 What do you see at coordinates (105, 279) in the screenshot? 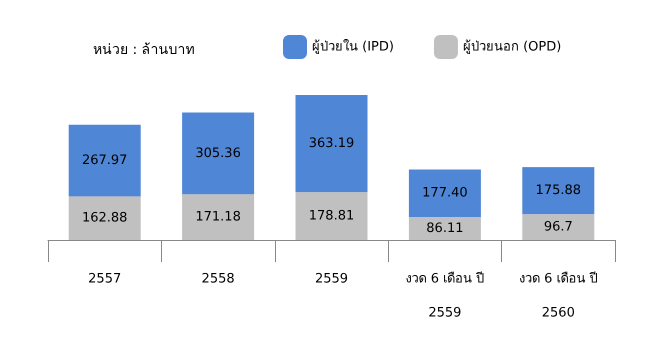
I see `x-tick-label: 2557` at bounding box center [105, 279].